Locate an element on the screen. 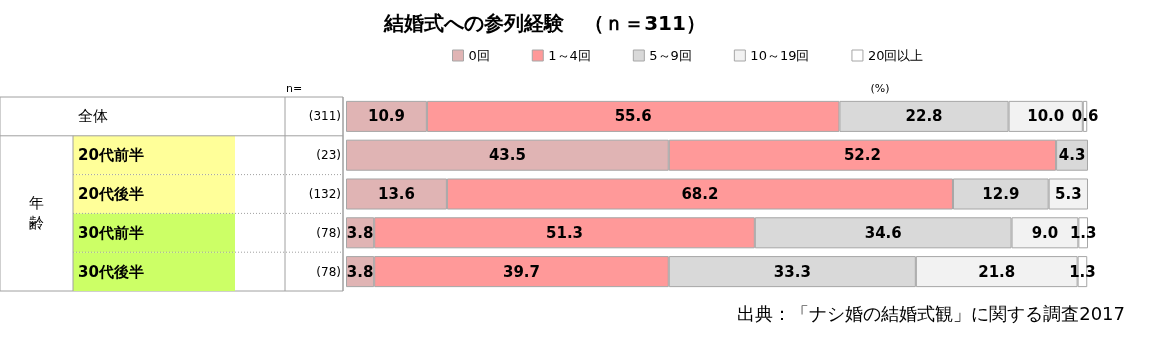  y-tick-label: 30代前半 is located at coordinates (111, 232).